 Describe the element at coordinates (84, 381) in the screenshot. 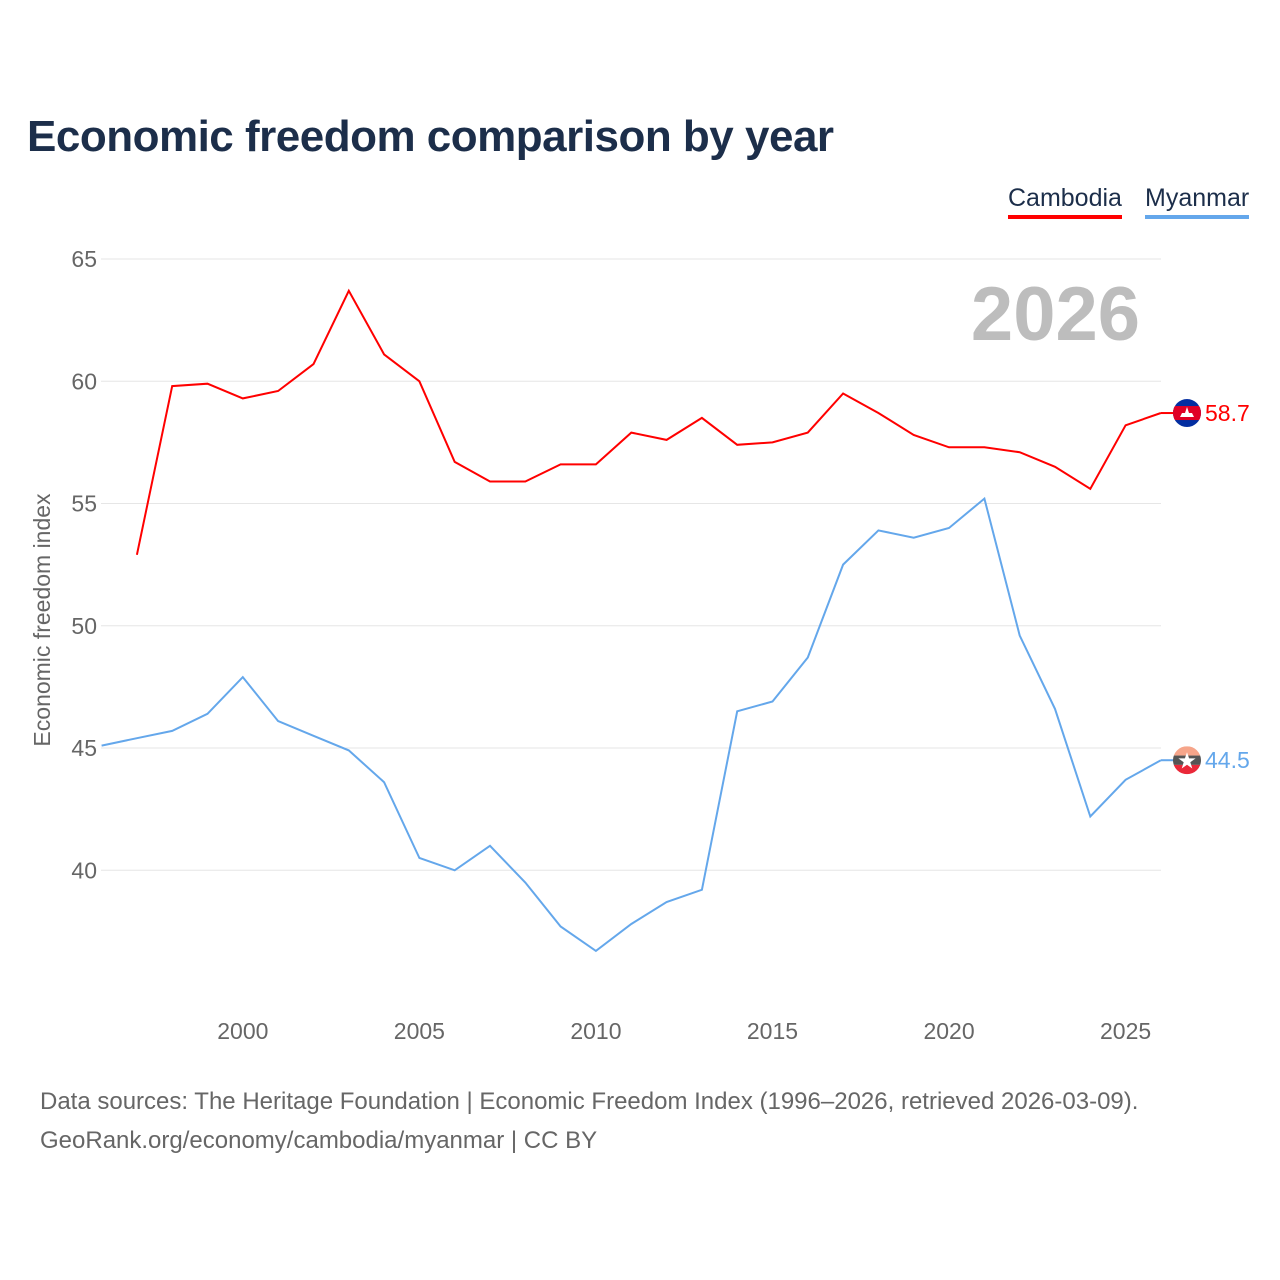

I see `y-tick-label: 60` at that location.